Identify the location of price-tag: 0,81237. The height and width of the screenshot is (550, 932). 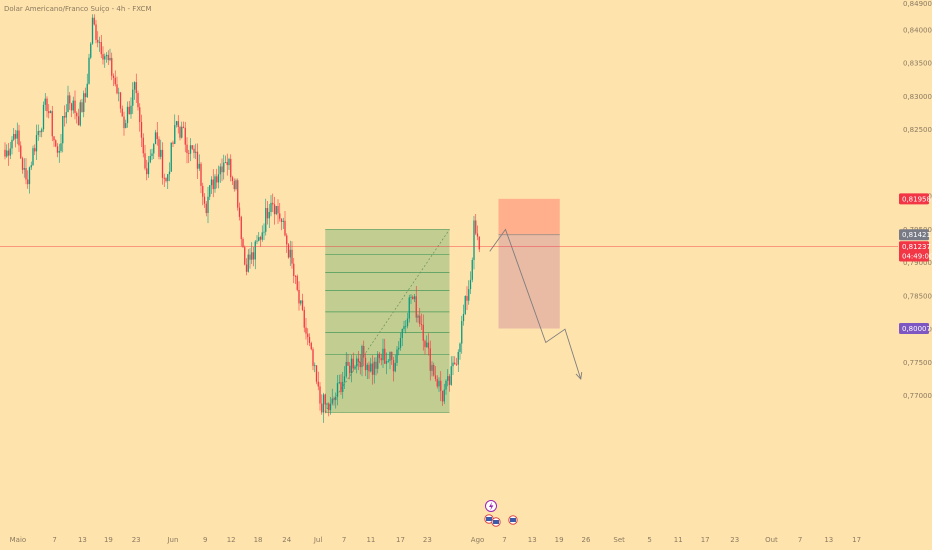
(915, 247).